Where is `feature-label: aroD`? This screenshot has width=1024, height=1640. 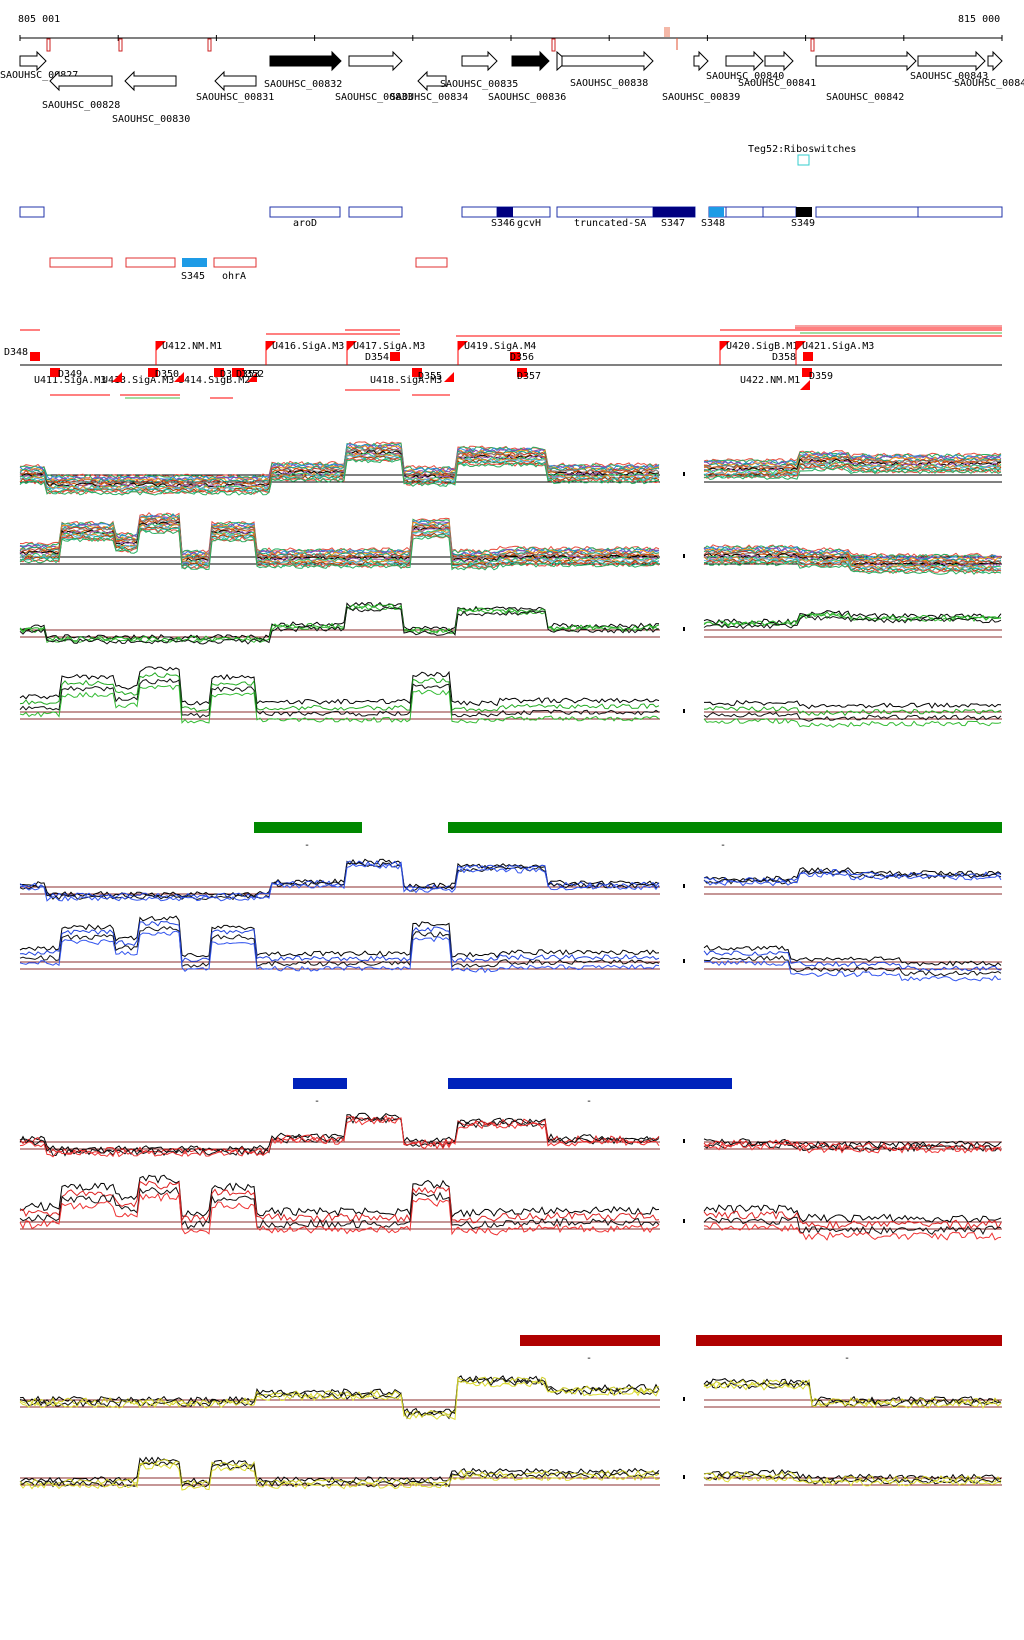
feature-label: aroD is located at coordinates (305, 223).